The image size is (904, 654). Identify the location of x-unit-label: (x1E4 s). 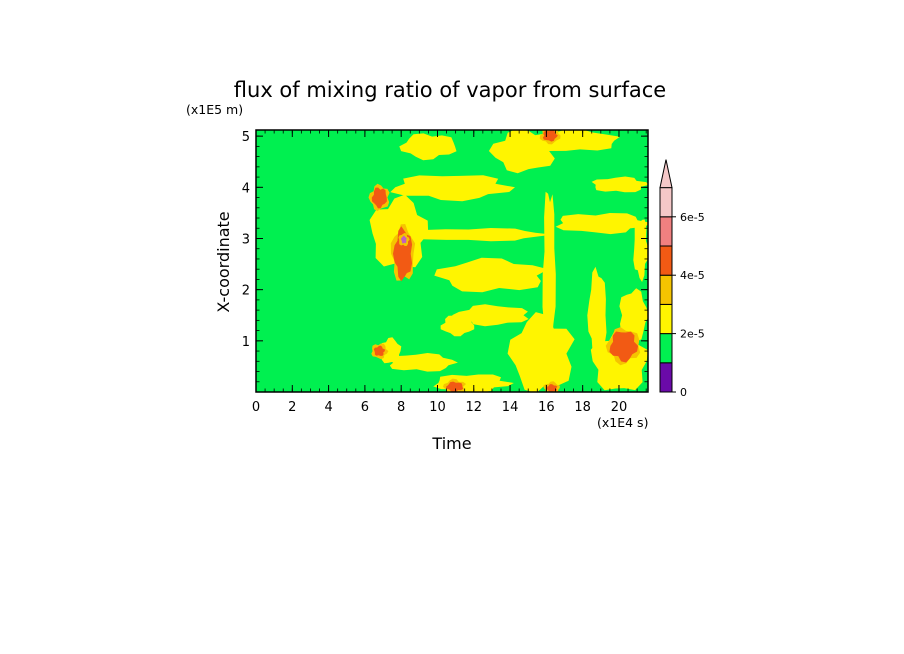
(622, 422).